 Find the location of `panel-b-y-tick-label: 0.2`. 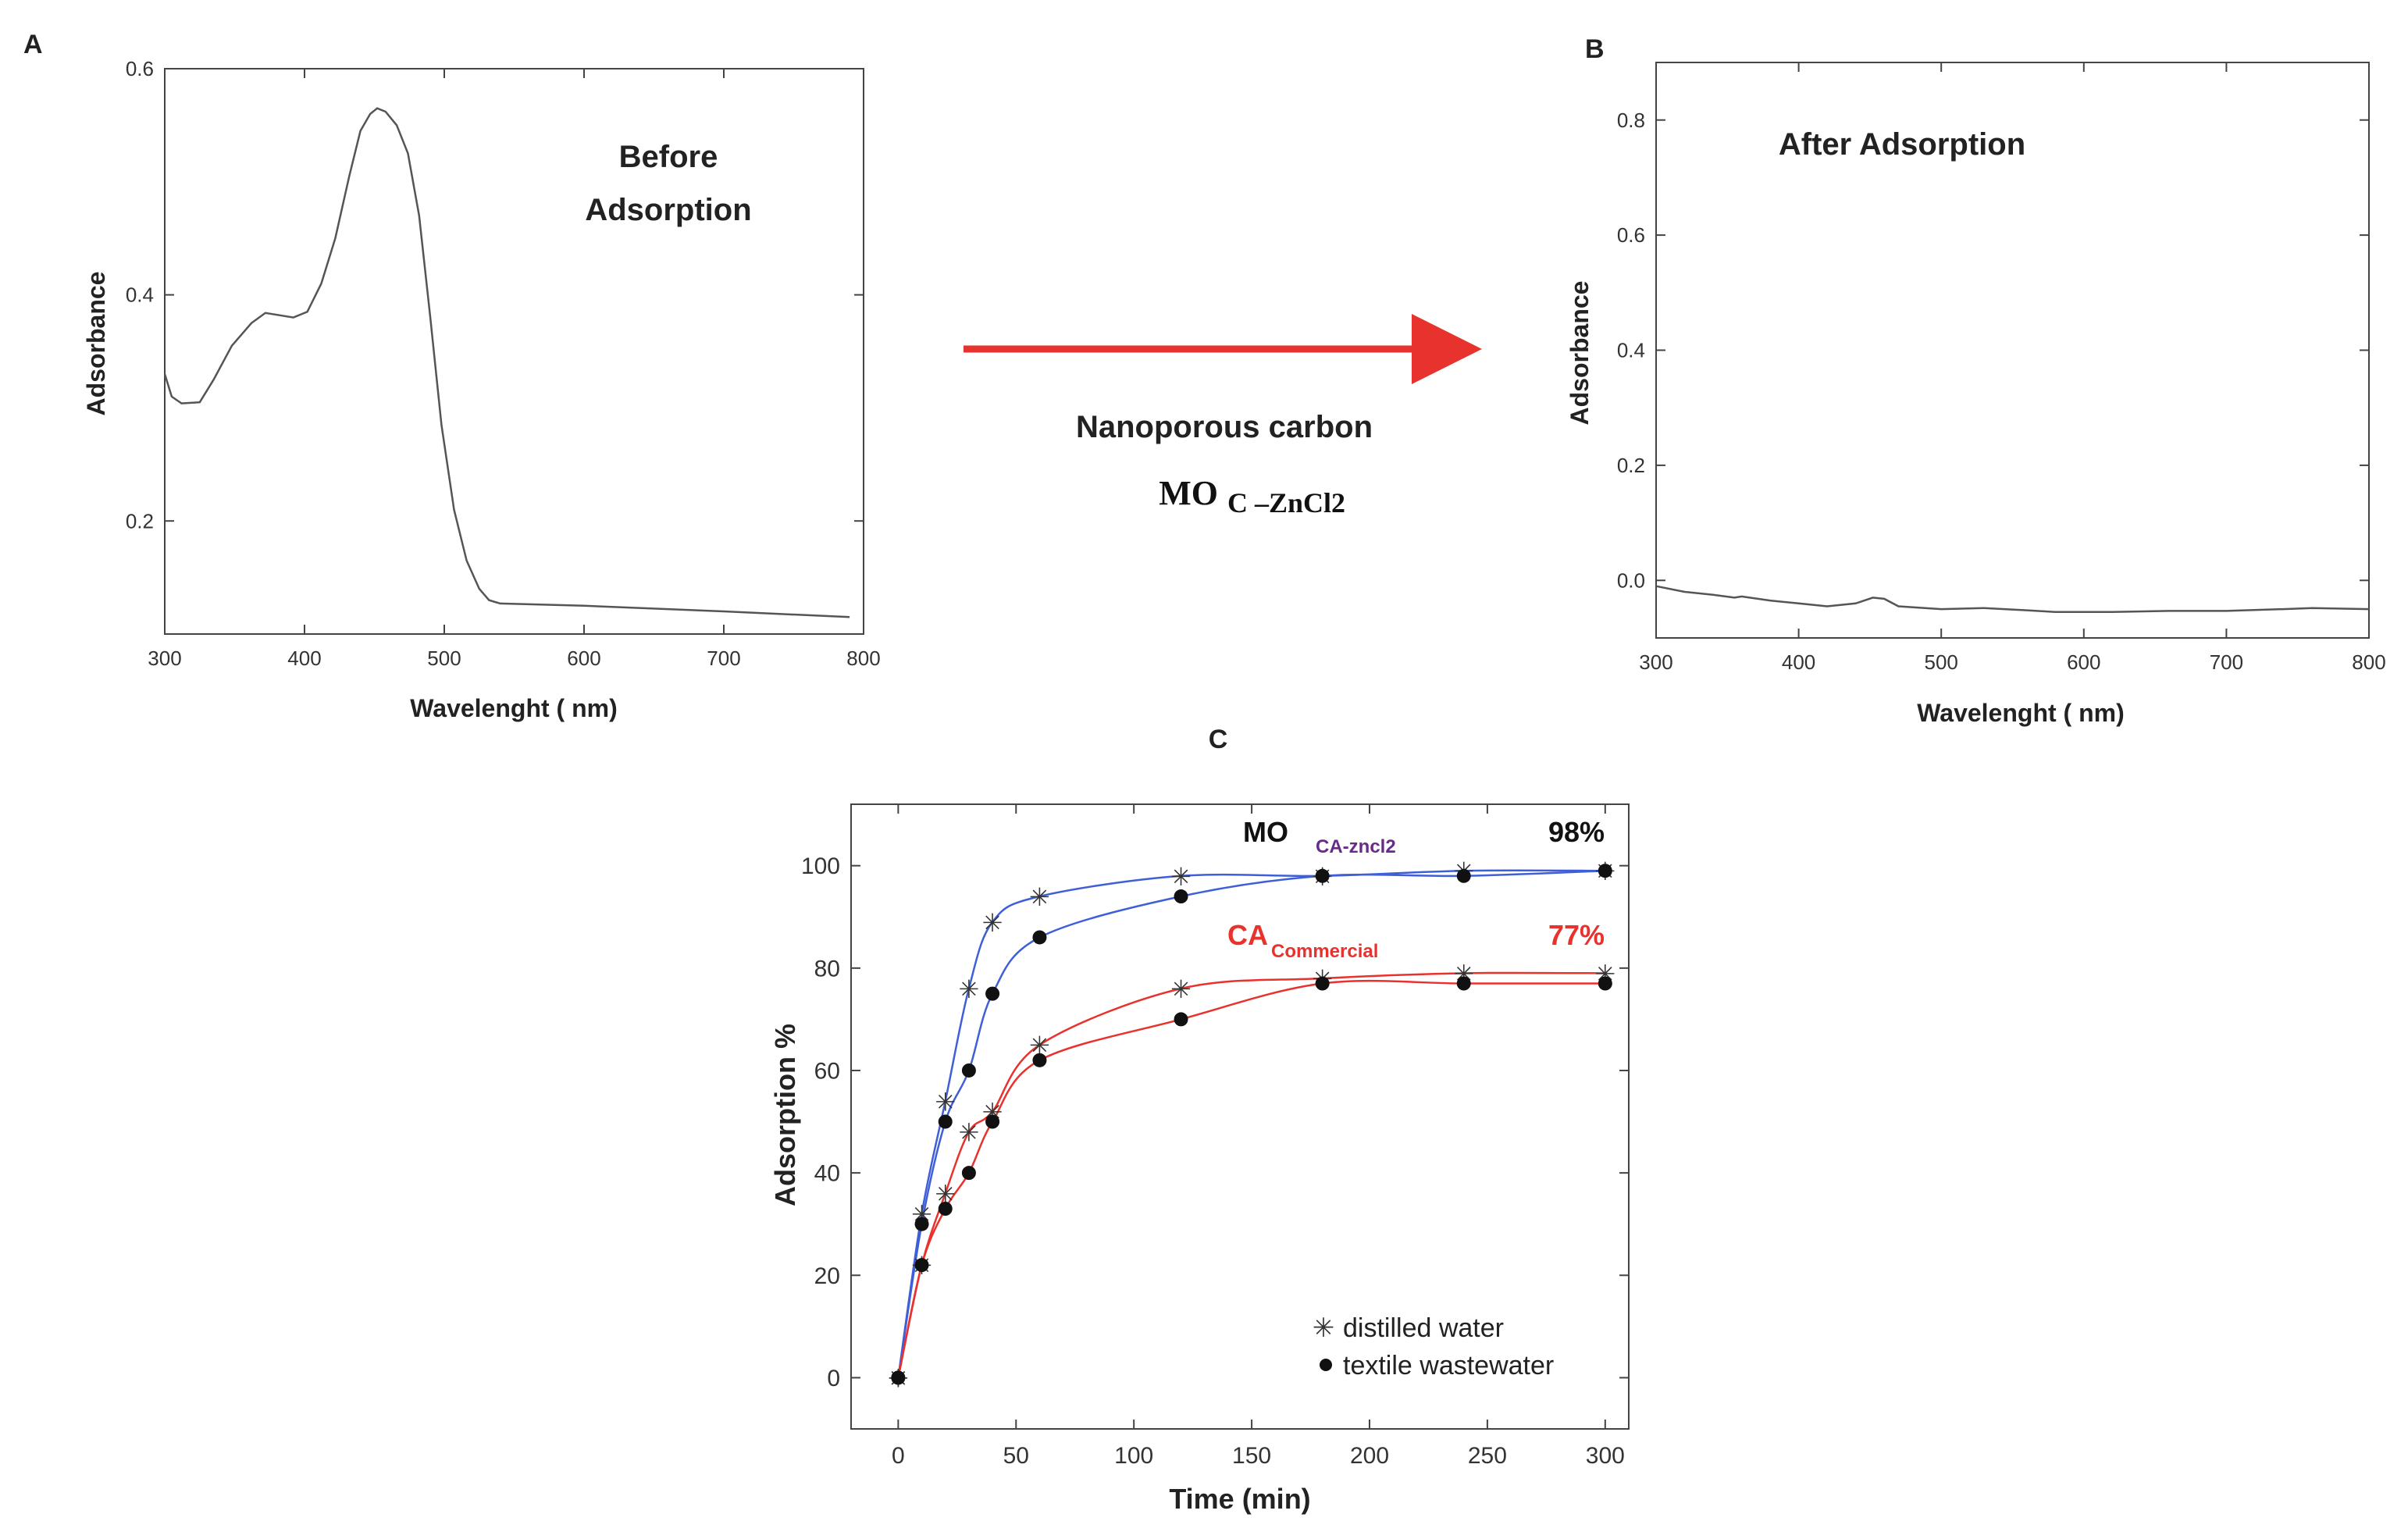

panel-b-y-tick-label: 0.2 is located at coordinates (1631, 465).